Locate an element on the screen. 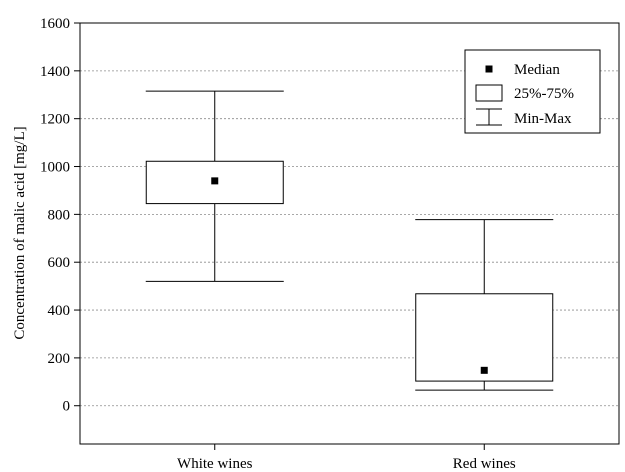 The image size is (625, 472). y-tick-label: 800 is located at coordinates (59, 215).